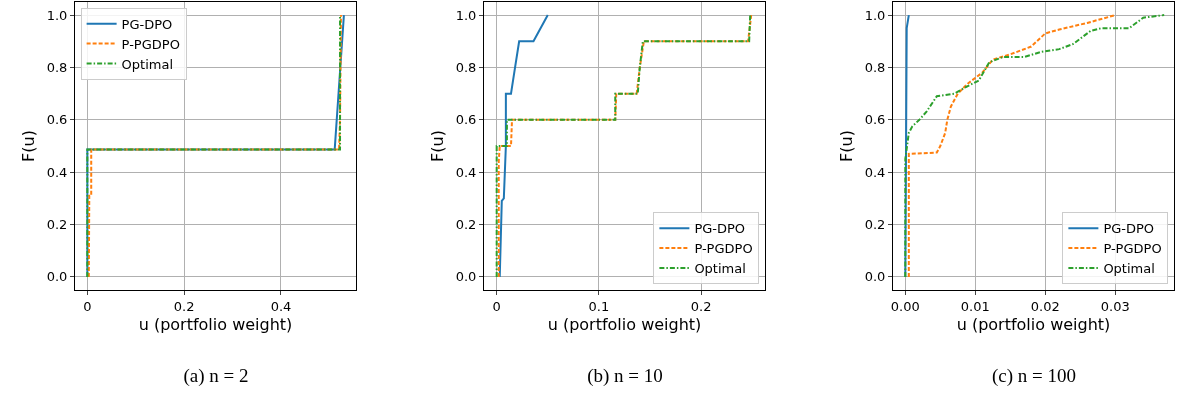  I want to click on text: (b) n = 10, so click(625, 375).